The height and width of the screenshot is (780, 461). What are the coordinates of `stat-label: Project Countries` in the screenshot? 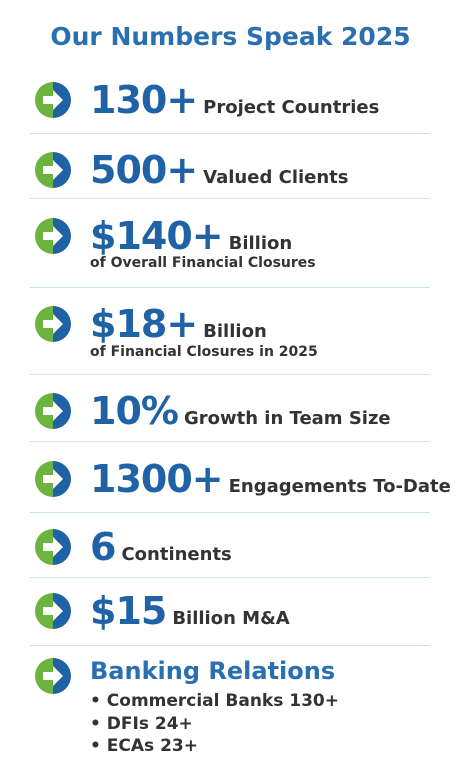 It's located at (291, 107).